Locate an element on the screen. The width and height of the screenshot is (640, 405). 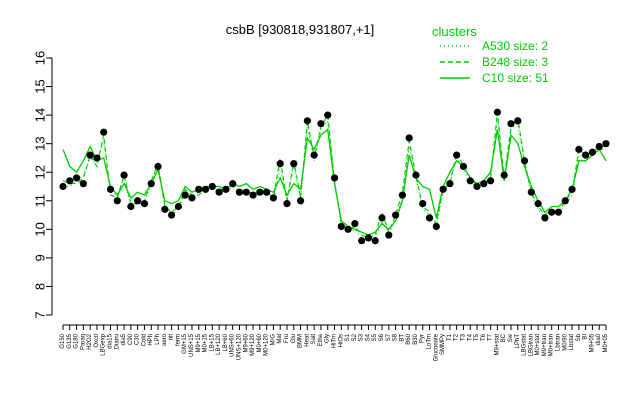
x-tick-label: M0/90 is located at coordinates (565, 341).